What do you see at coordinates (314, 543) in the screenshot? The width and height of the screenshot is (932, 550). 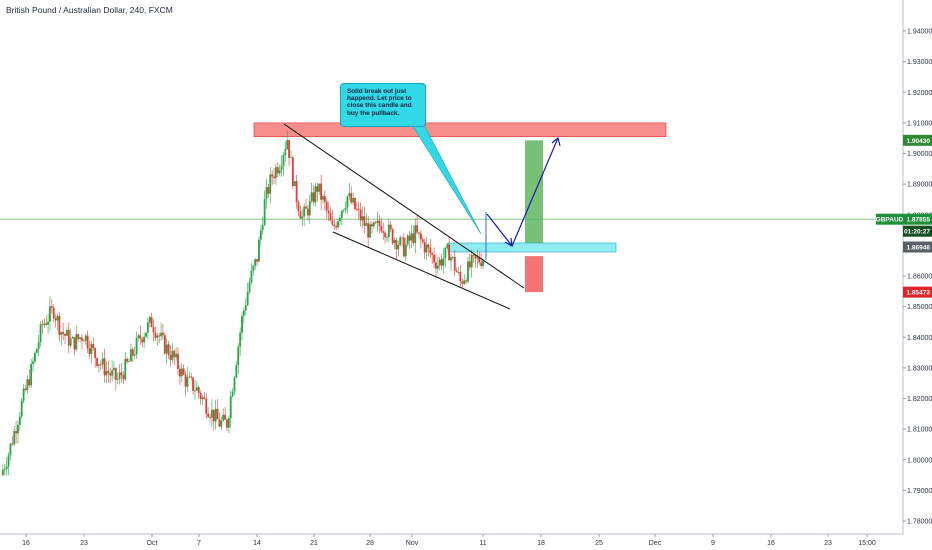 I see `x-tick-label: 21` at bounding box center [314, 543].